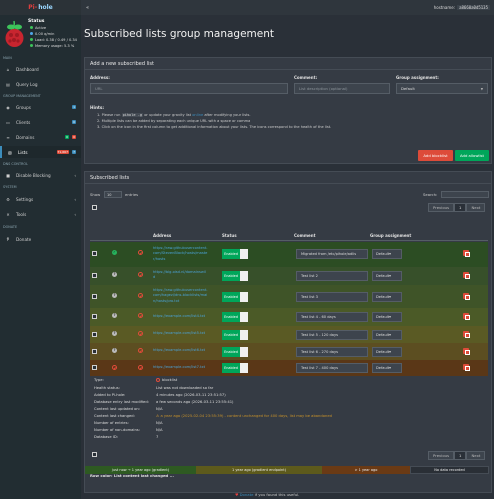 This screenshot has width=494, height=499. What do you see at coordinates (267, 494) in the screenshot?
I see `footer: ♥ Donate if you found this useful.` at bounding box center [267, 494].